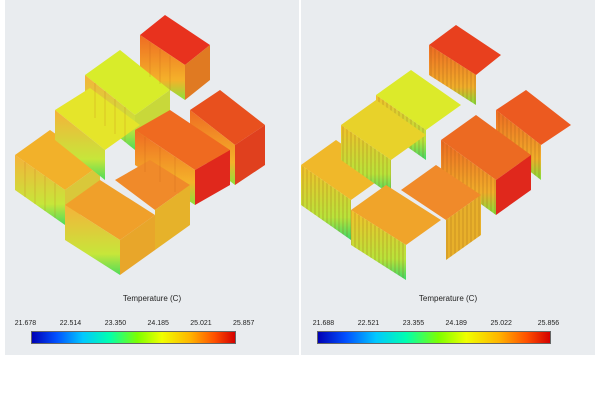  What do you see at coordinates (115, 323) in the screenshot?
I see `left-tick-3: 23.350` at bounding box center [115, 323].